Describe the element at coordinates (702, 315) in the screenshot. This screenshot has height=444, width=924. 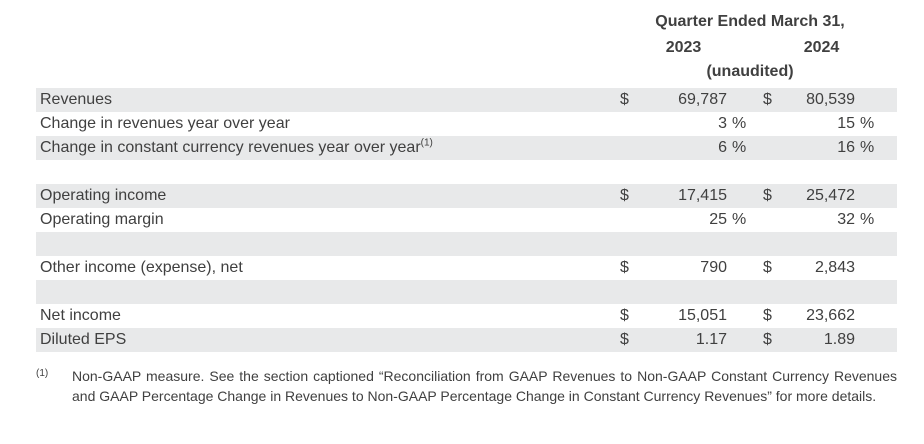
I see `value-2023: 15,051` at that location.